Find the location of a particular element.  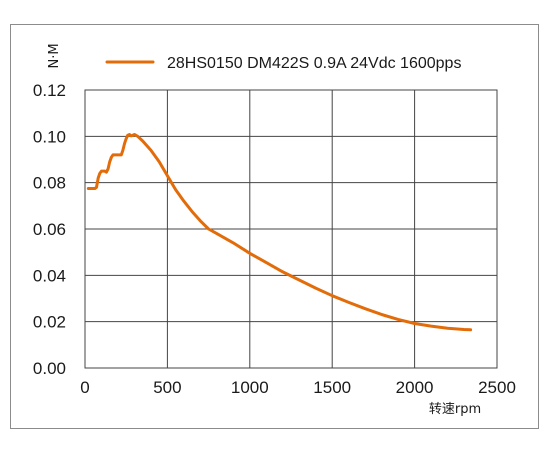

x-tick-label: 1500 is located at coordinates (332, 387).